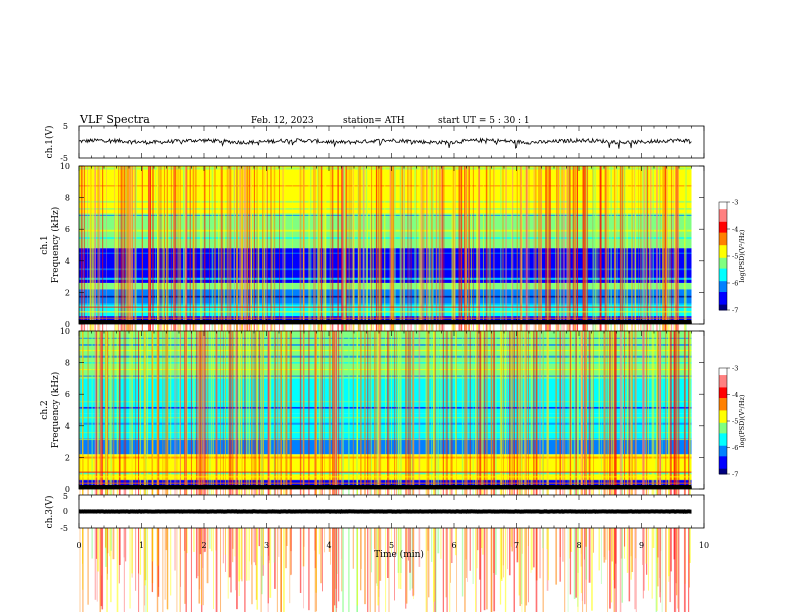 Image resolution: width=792 pixels, height=612 pixels. I want to click on time-axis-label: Time (min), so click(399, 554).